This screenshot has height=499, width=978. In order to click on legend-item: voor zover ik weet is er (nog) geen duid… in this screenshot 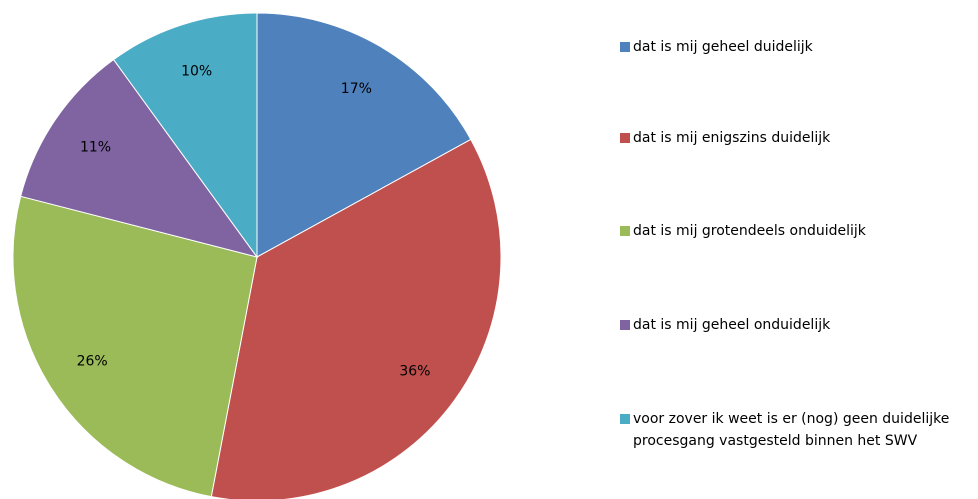, I will do `click(792, 430)`.